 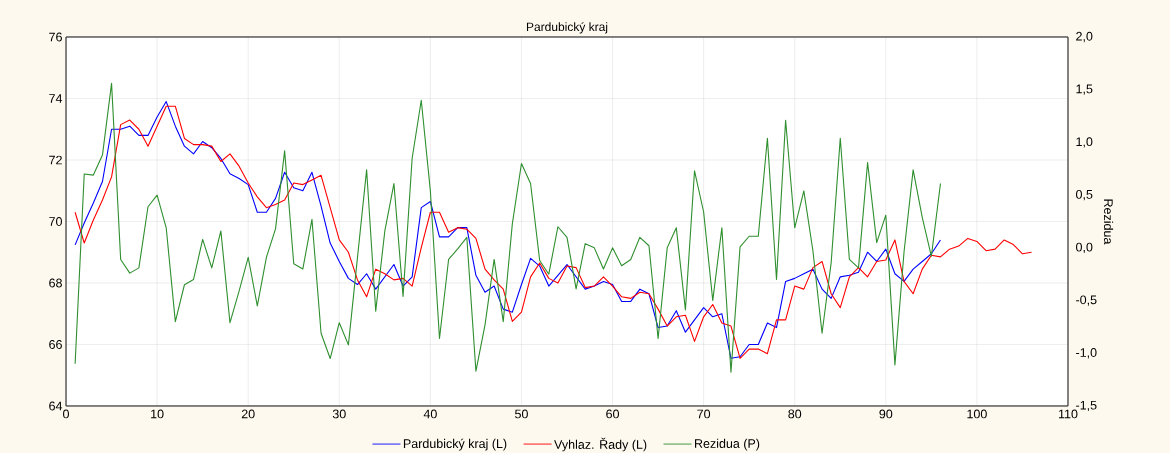 I want to click on legend-label: Rezidua (P), so click(x=727, y=444).